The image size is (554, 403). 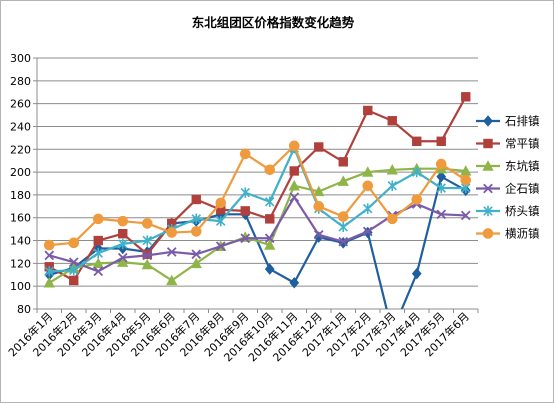 I want to click on legend-item: 企石镇, so click(x=508, y=189).